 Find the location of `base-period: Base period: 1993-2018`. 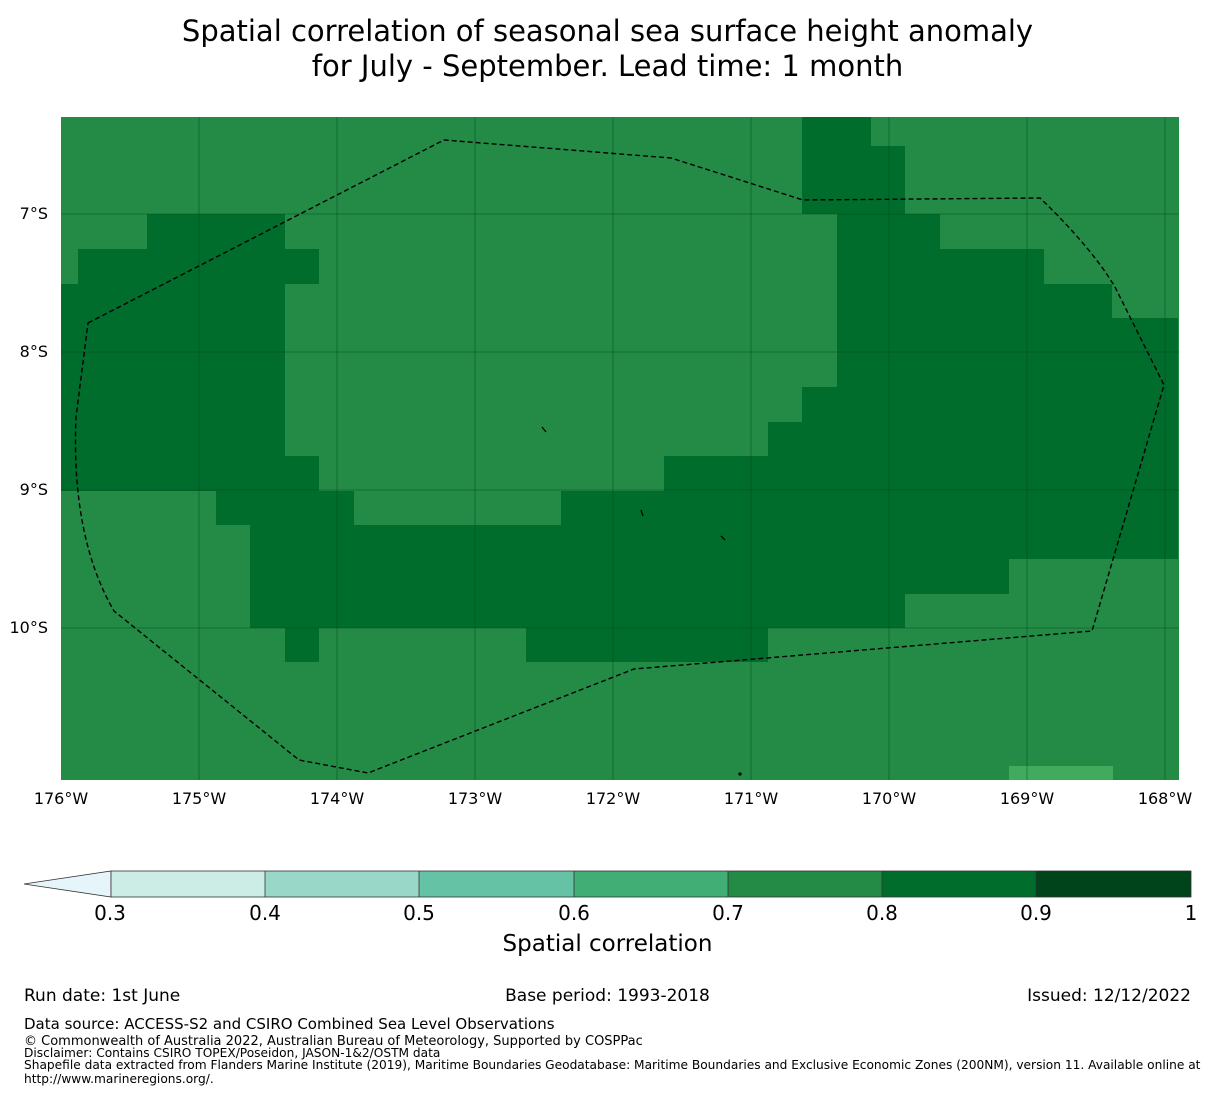

base-period: Base period: 1993-2018 is located at coordinates (607, 996).